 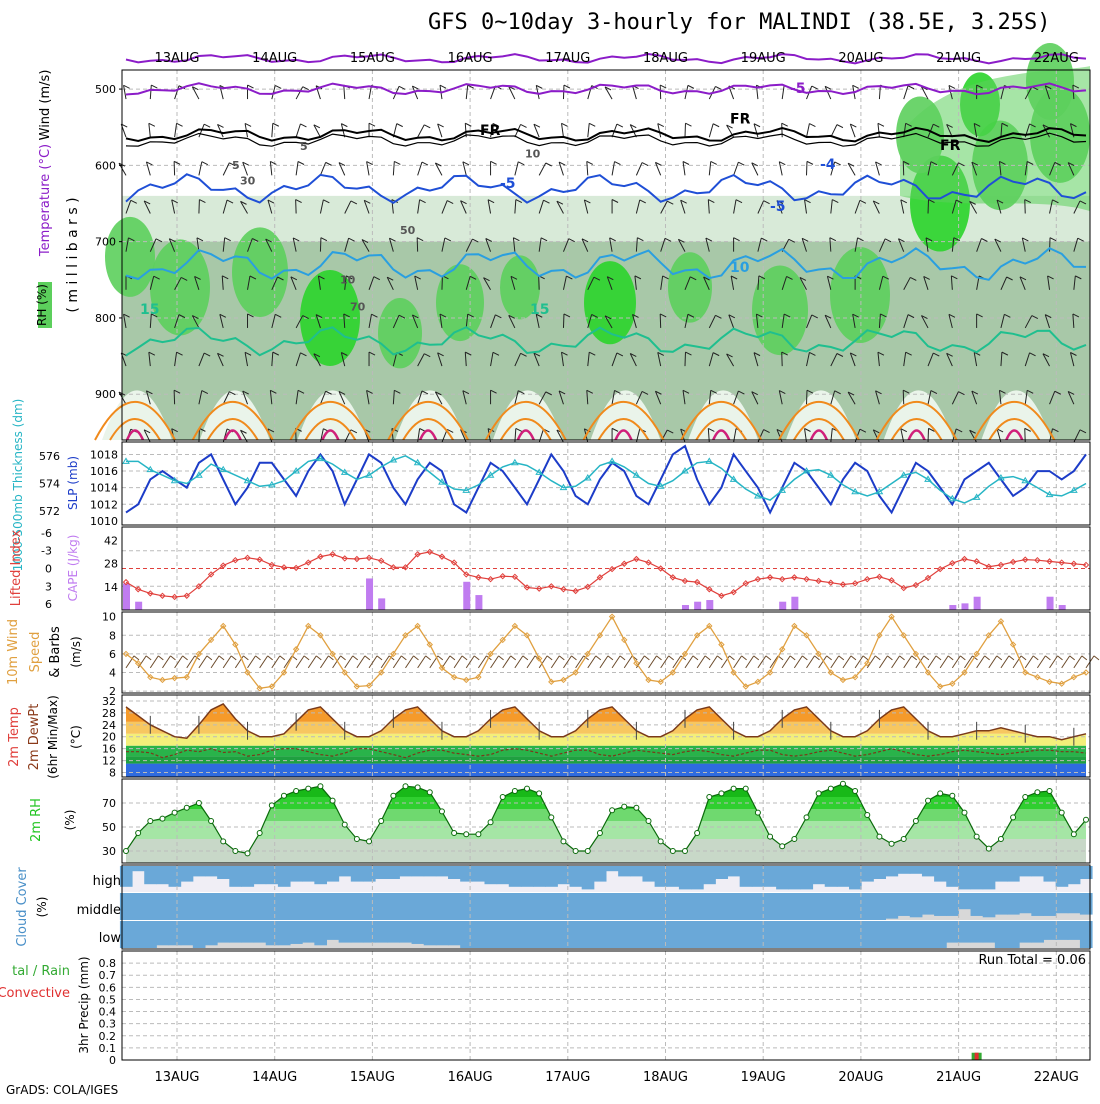 What do you see at coordinates (763, 58) in the screenshot?
I see `top-date-19AUG: 19AUG` at bounding box center [763, 58].